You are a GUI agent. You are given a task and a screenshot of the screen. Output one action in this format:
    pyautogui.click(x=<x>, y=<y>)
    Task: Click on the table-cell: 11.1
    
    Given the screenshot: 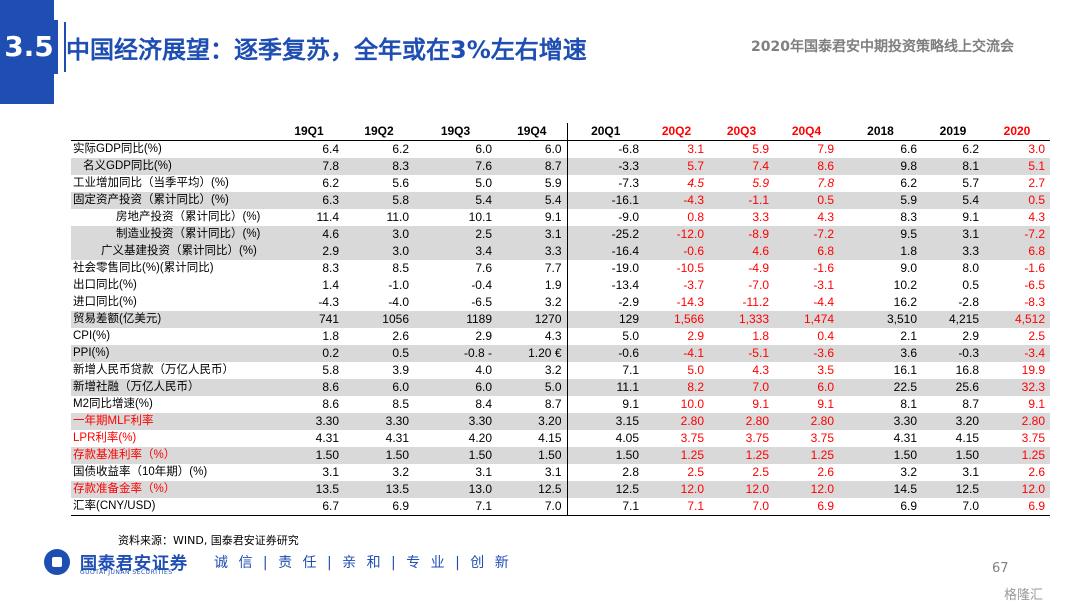 What is the action you would take?
    pyautogui.click(x=605, y=387)
    